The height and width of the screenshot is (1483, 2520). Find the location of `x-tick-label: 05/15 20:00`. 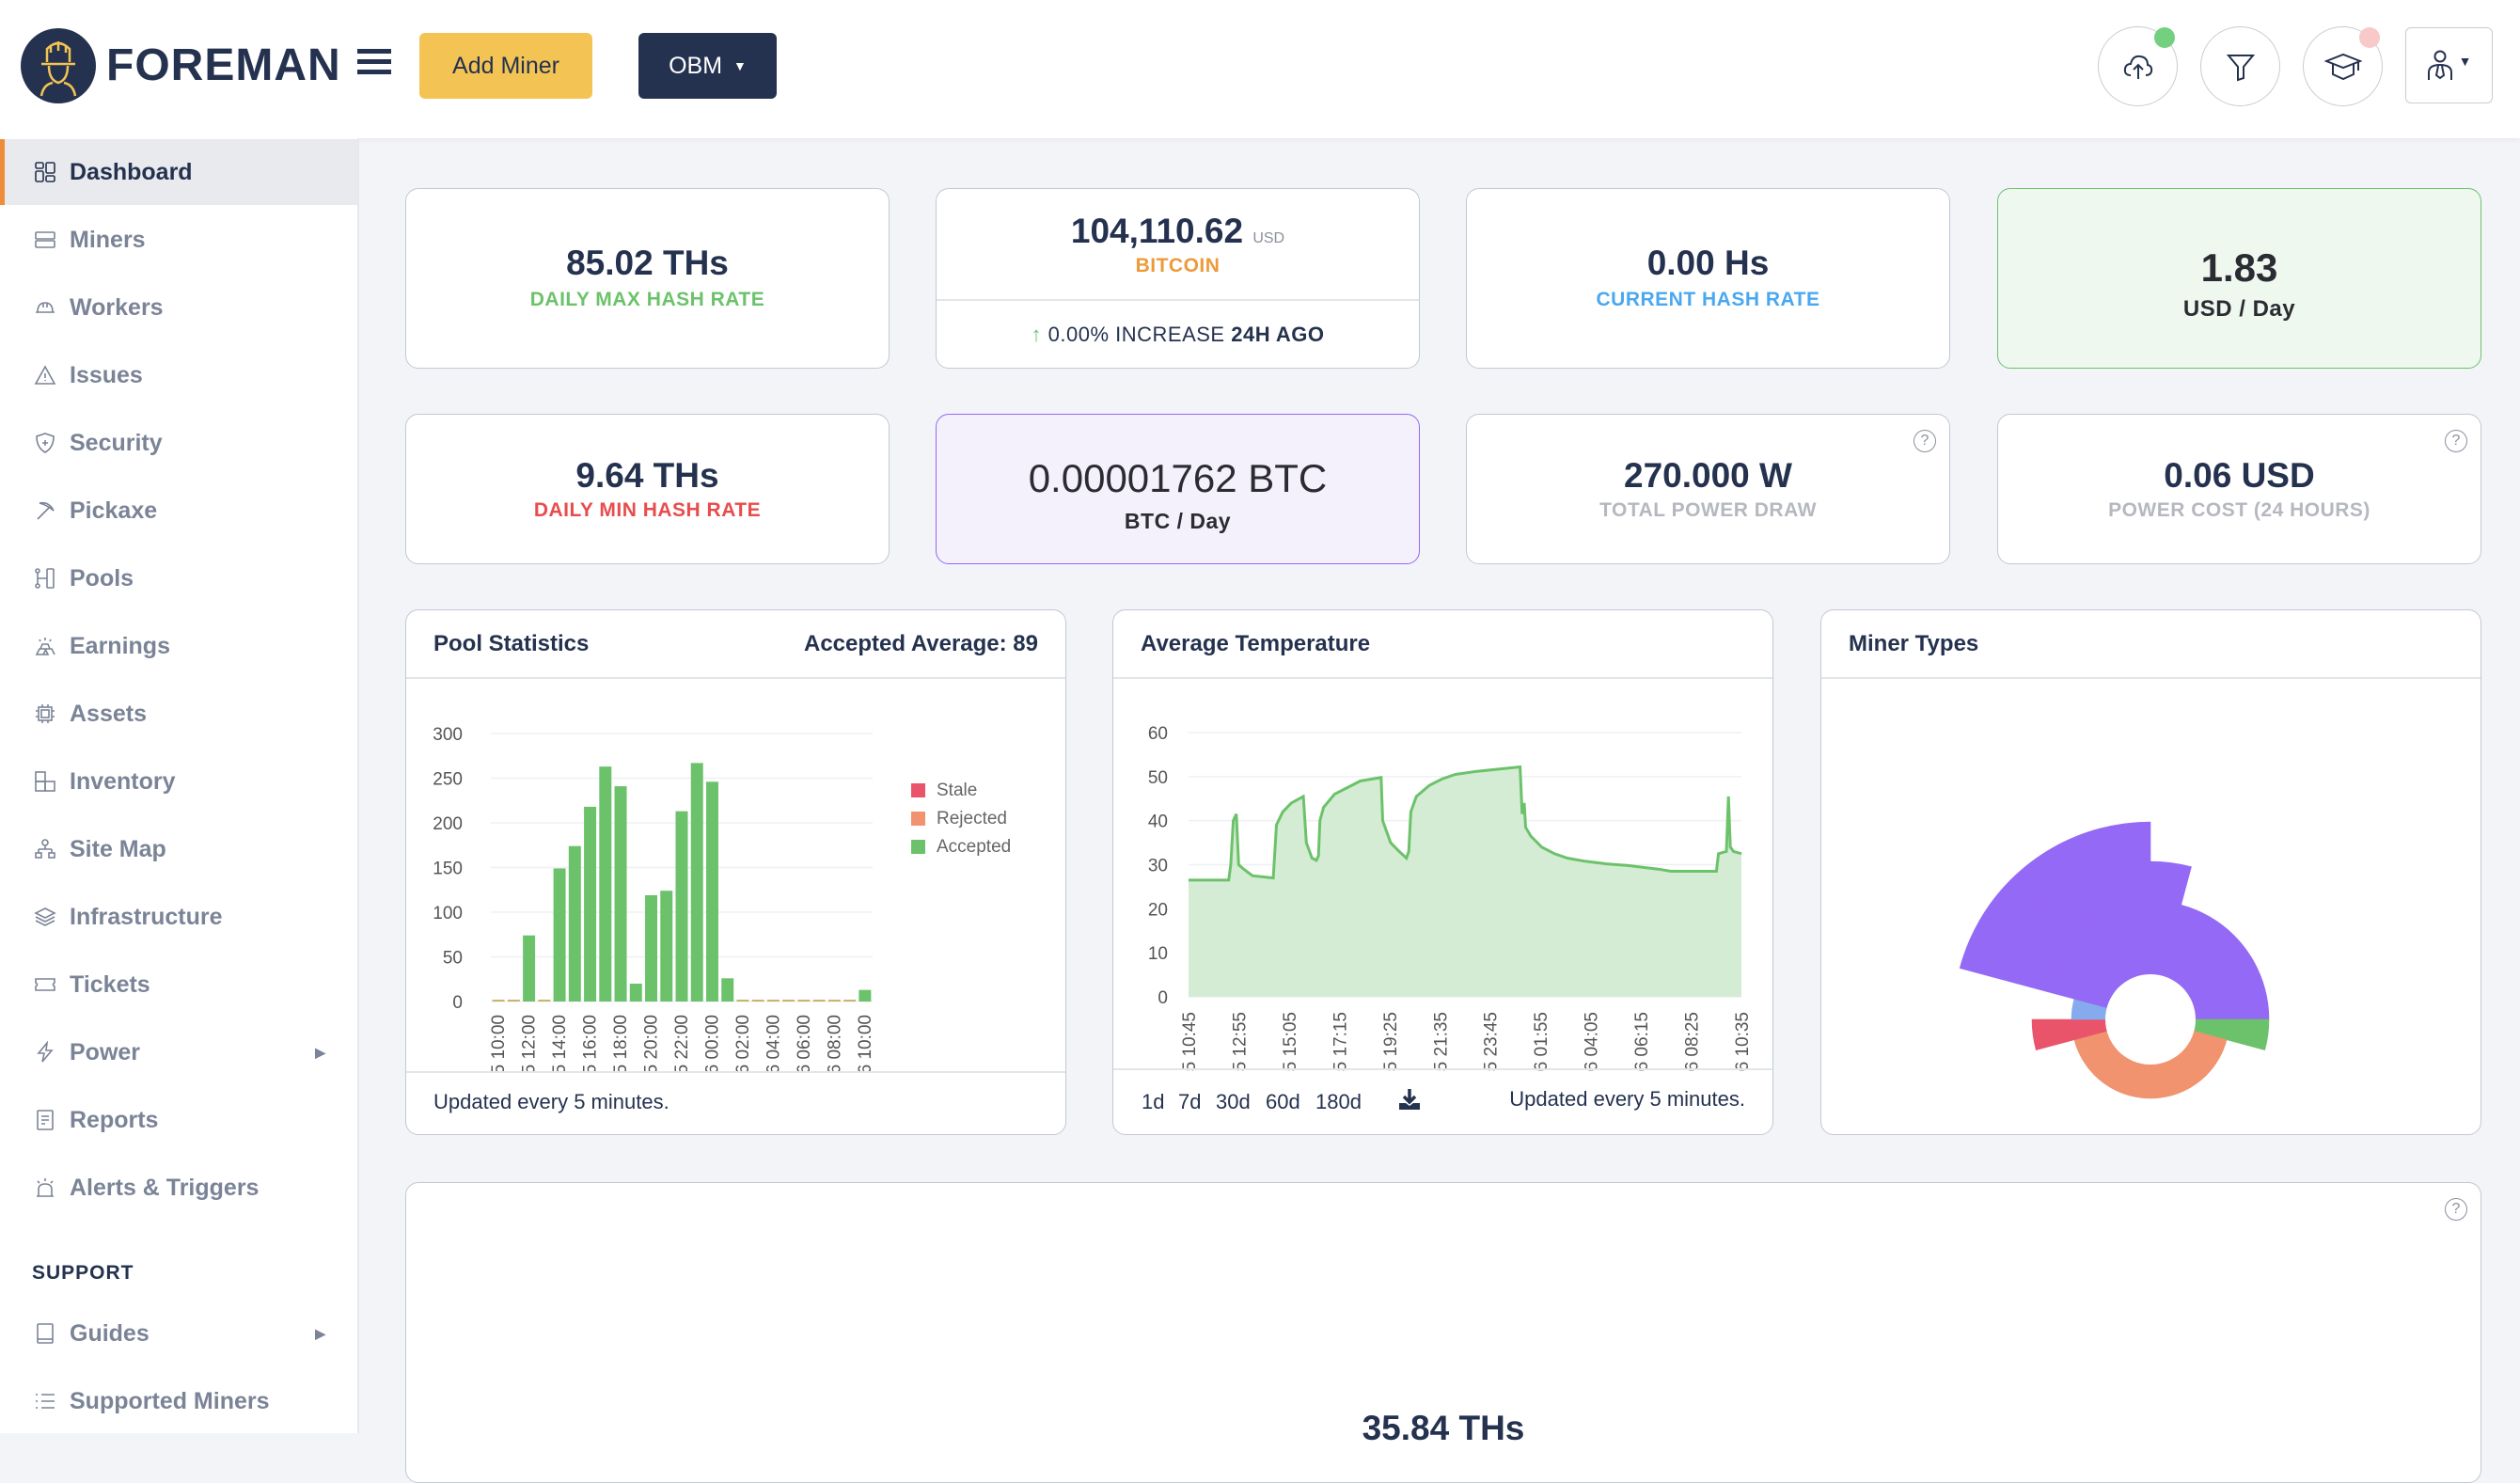

x-tick-label: 05/15 20:00 is located at coordinates (652, 1043).